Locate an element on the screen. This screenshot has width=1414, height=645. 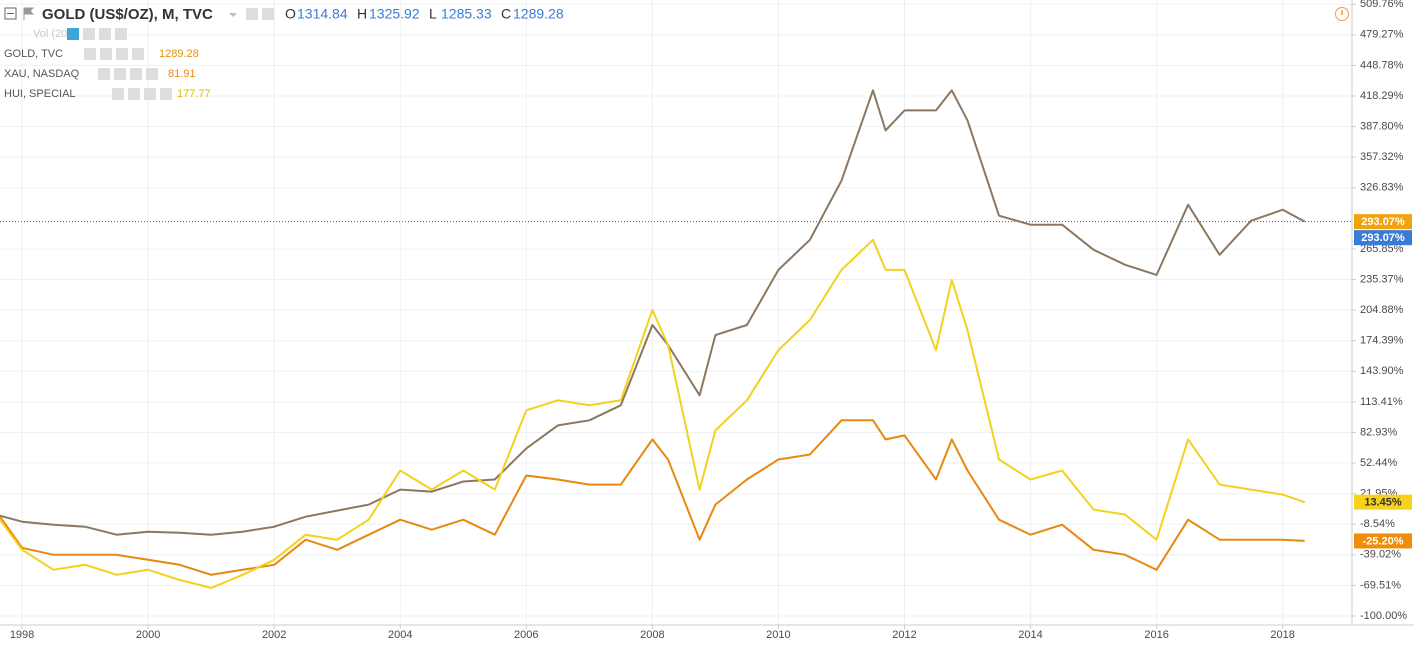
legend-name: XAU, NASDAQ is located at coordinates (42, 74).